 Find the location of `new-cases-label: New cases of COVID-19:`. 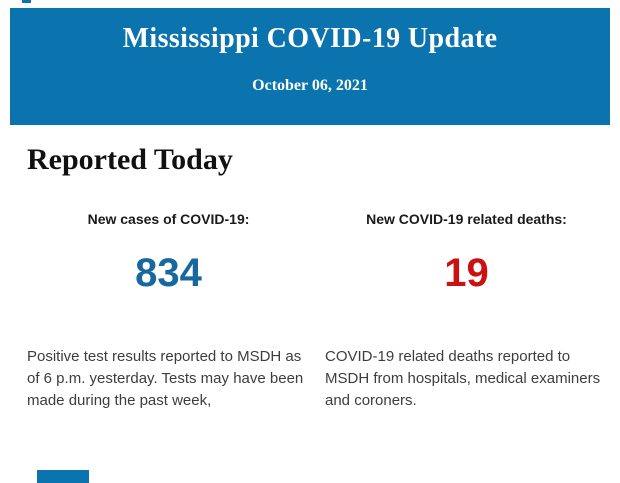

new-cases-label: New cases of COVID-19: is located at coordinates (168, 219).